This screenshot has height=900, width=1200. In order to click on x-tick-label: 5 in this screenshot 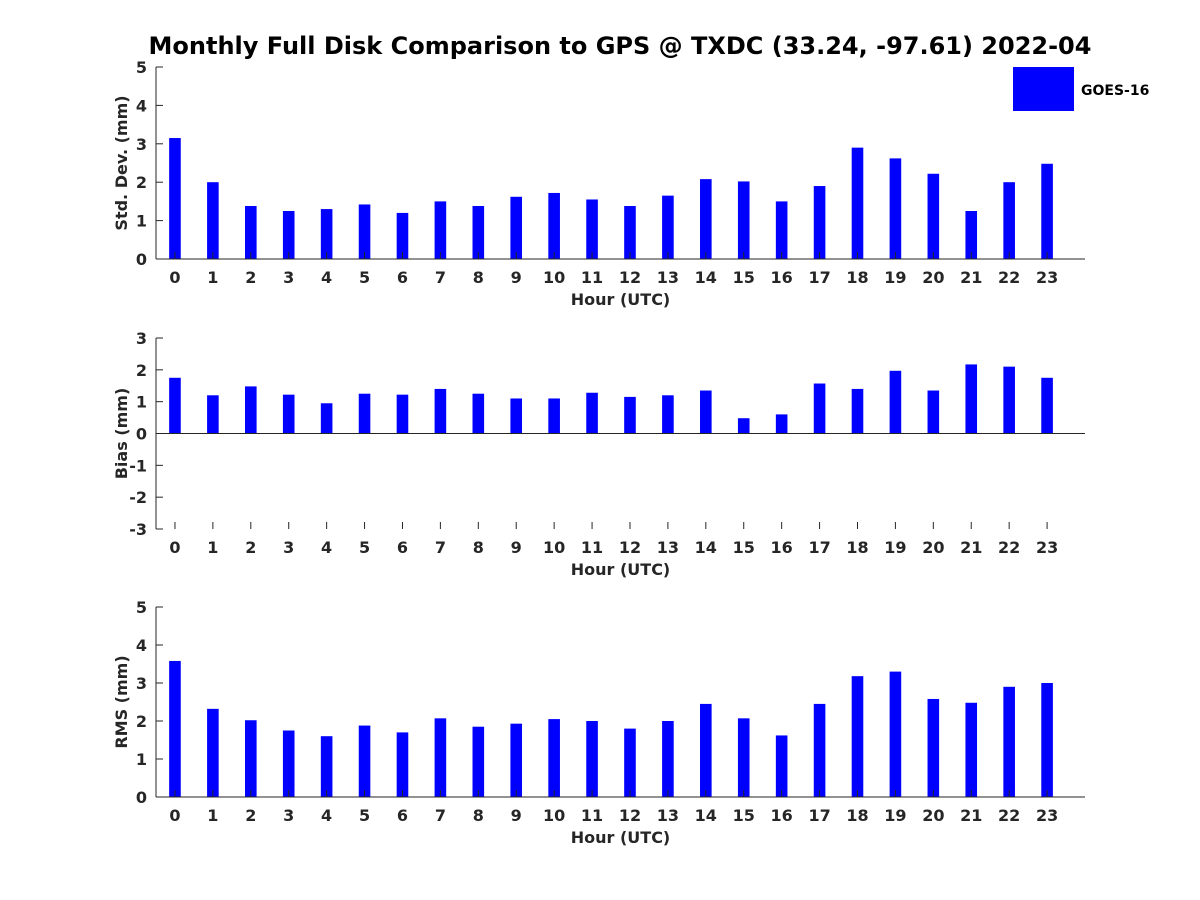, I will do `click(364, 277)`.